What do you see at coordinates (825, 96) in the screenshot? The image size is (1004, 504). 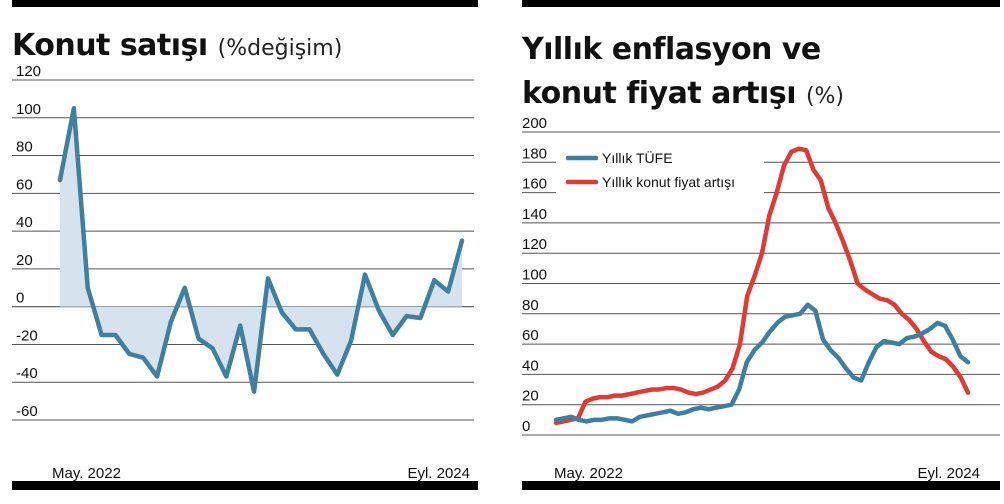 I see `chart-unit: (%)` at bounding box center [825, 96].